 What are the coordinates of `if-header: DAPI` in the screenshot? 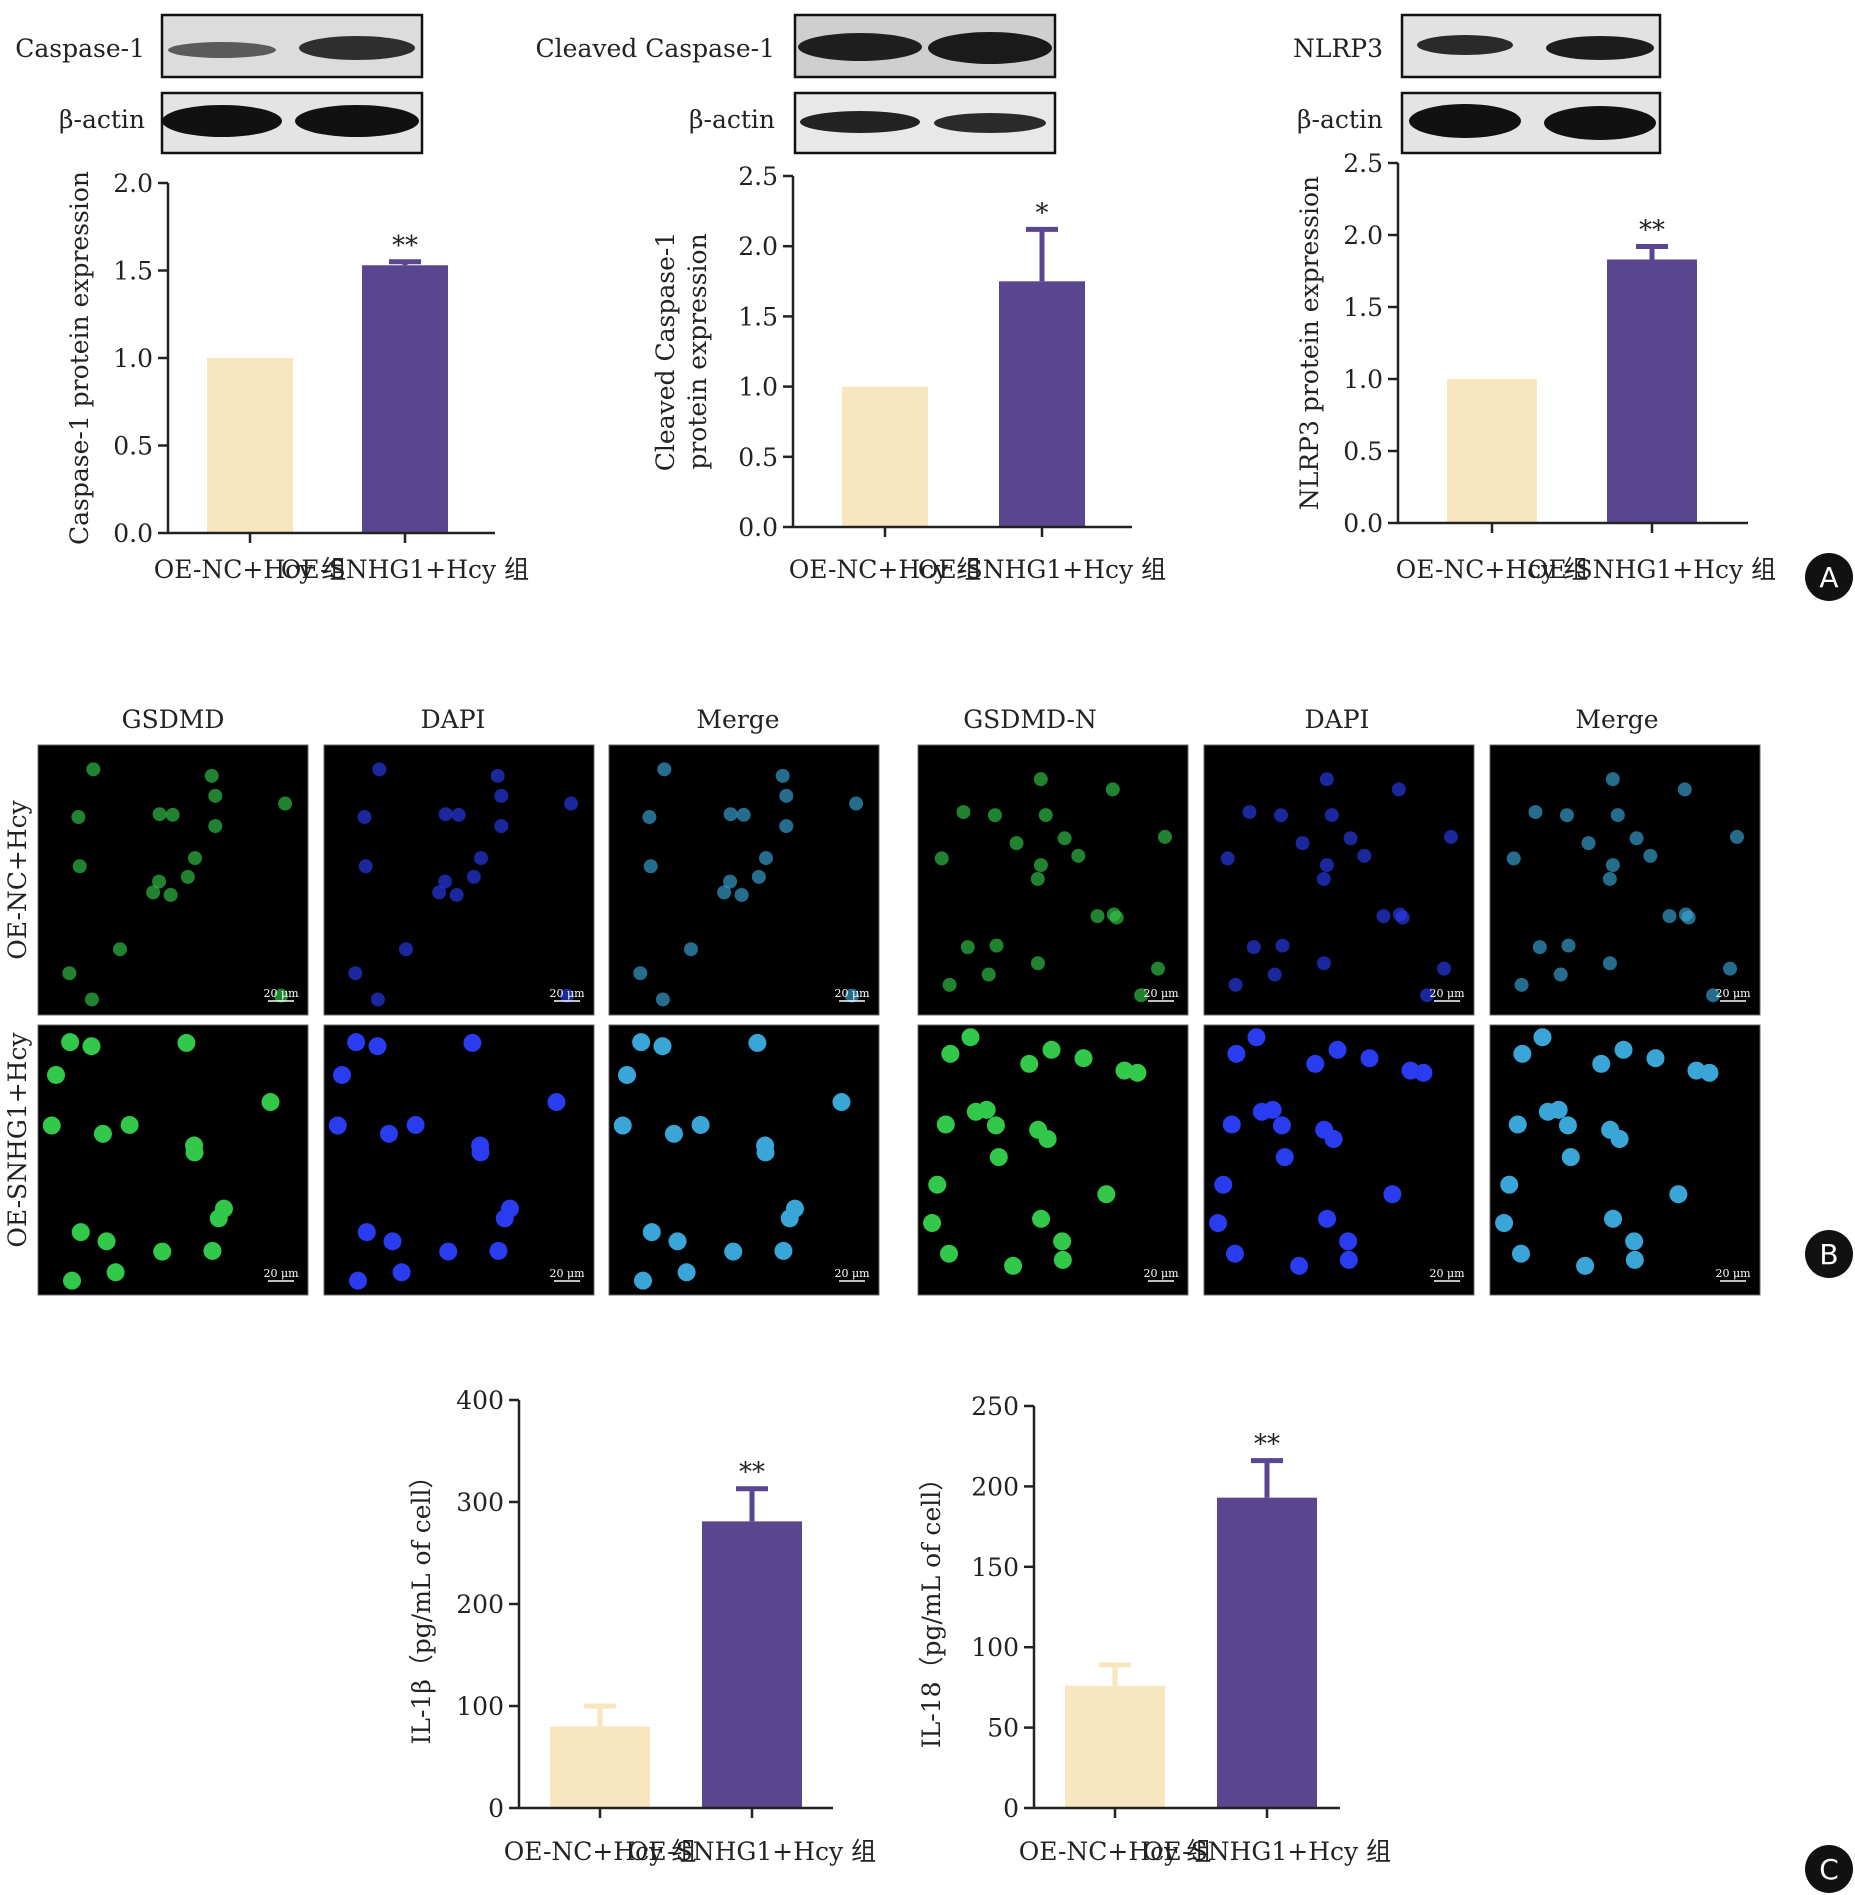 It's located at (453, 719).